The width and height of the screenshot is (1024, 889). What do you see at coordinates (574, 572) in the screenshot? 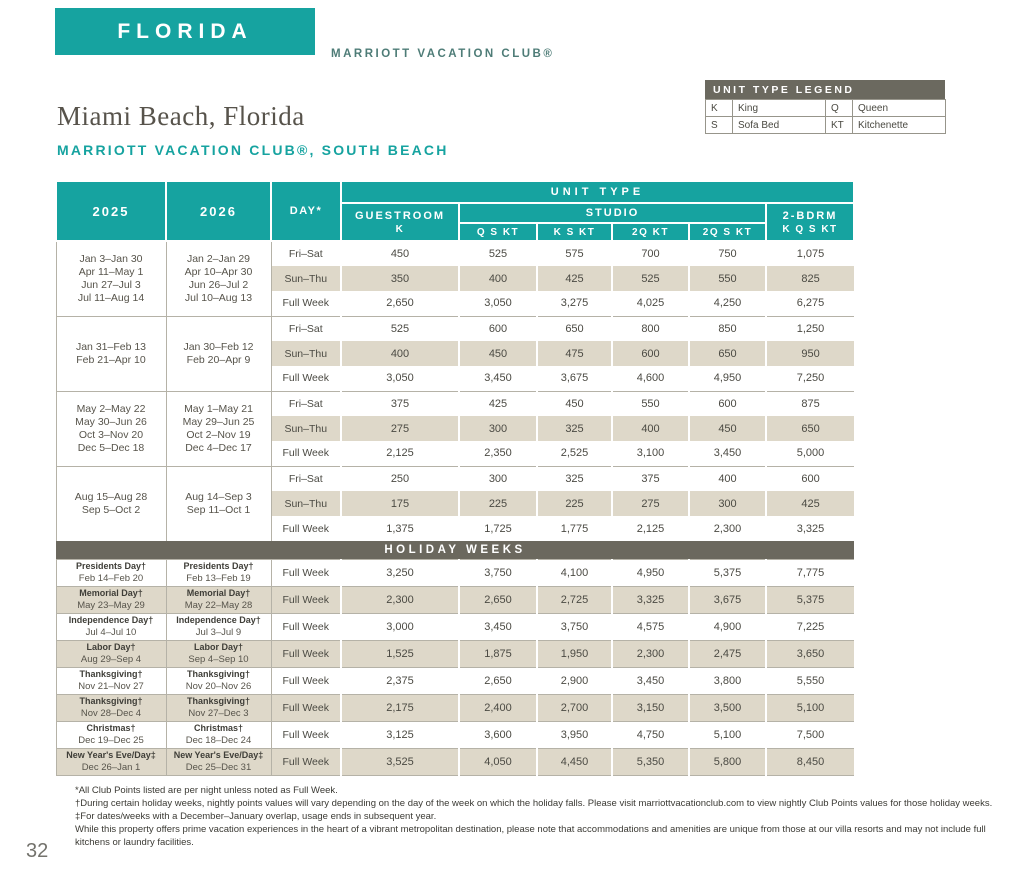
I see `points-cell: 4,100` at bounding box center [574, 572].